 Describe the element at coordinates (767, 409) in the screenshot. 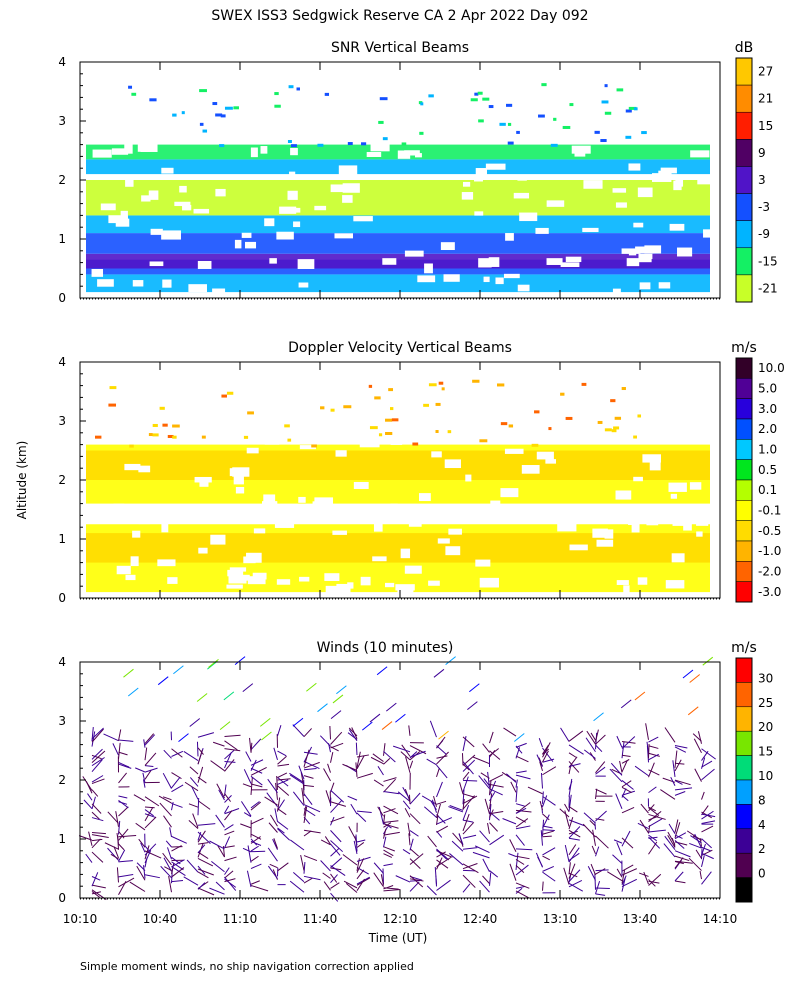

I see `colorbar-label: 3.0` at that location.